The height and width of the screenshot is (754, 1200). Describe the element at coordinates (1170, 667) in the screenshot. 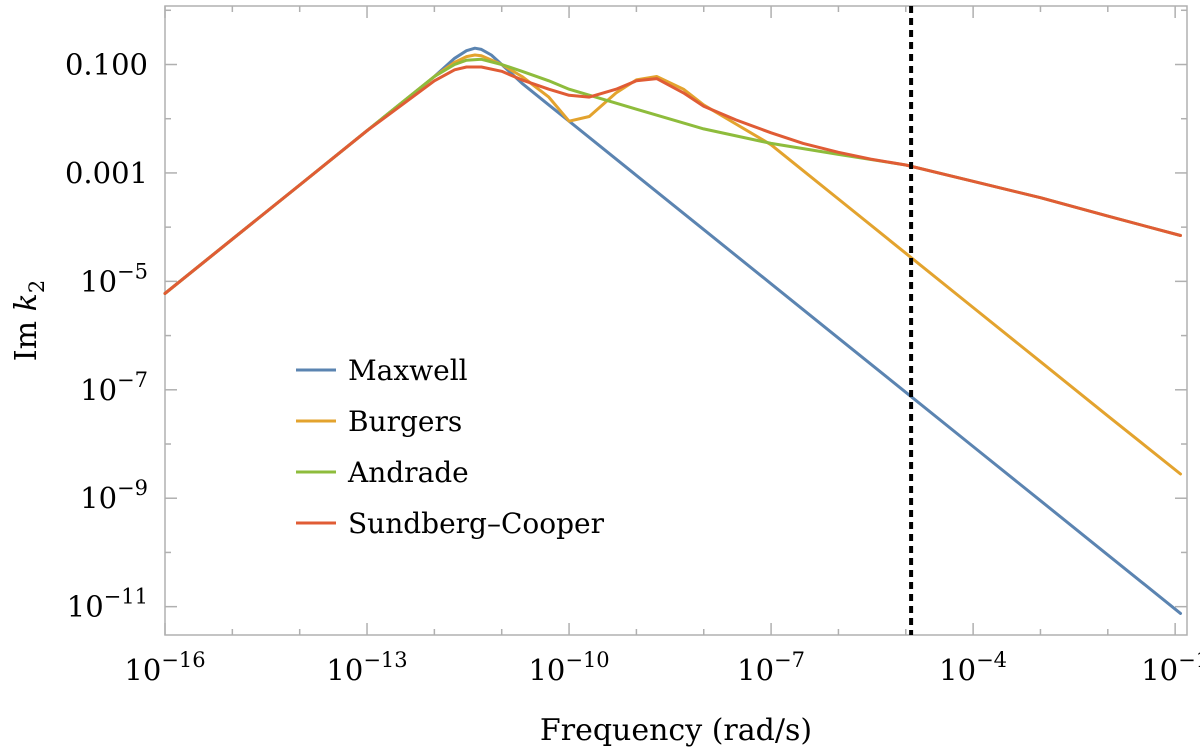

I see `x-tick-label: 10⁻¹` at that location.